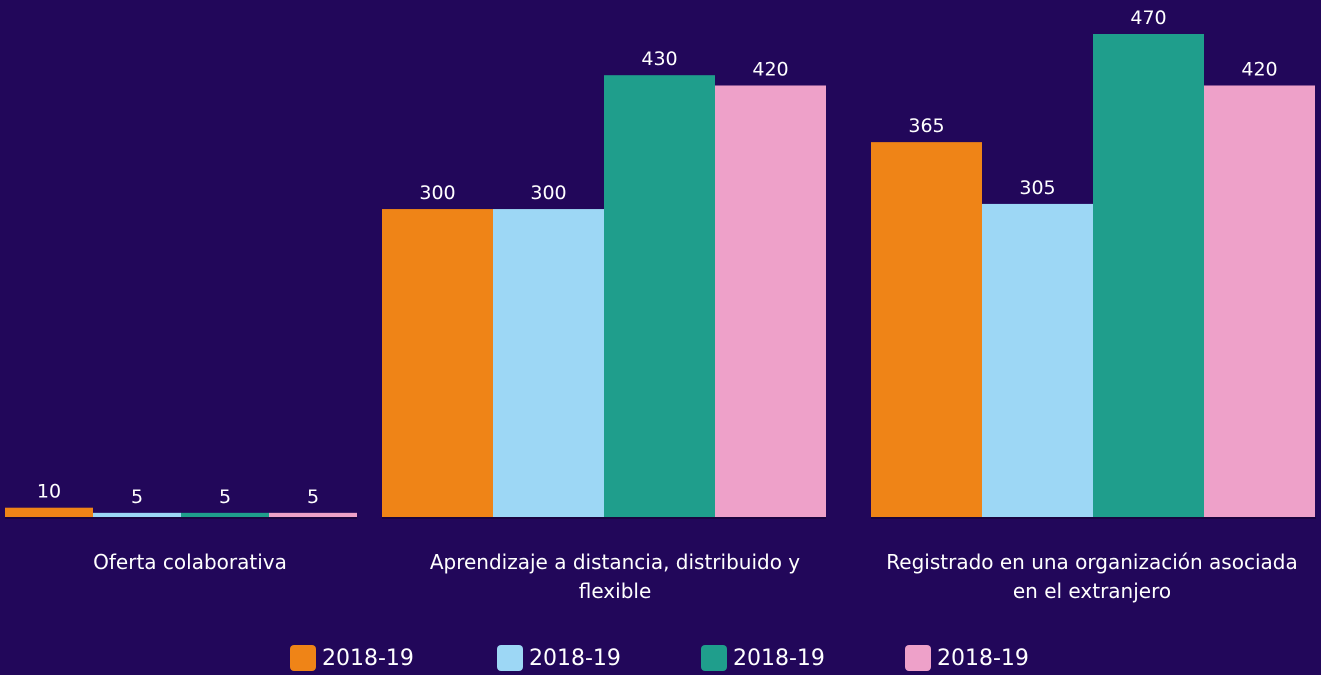  I want to click on value-label: 470, so click(1148, 18).